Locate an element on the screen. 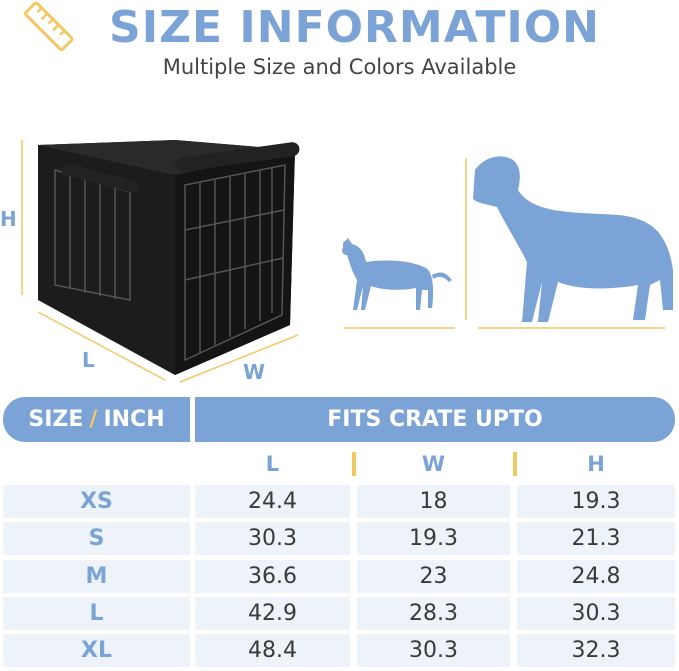  table-row: L 42.9 28.3 30.3 is located at coordinates (339, 613).